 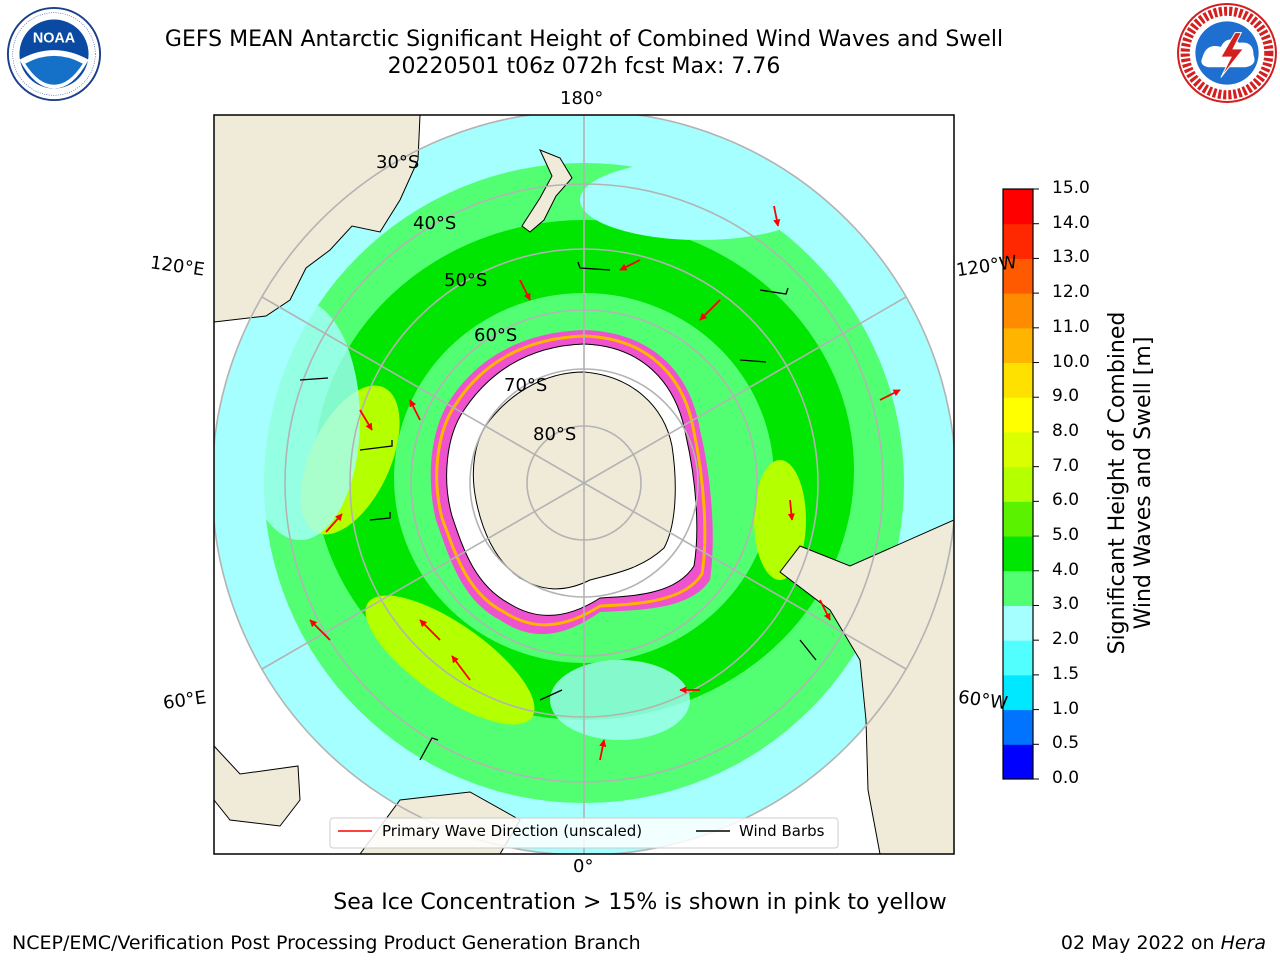 I want to click on colorbar-tick-label: 2.0, so click(x=1066, y=639).